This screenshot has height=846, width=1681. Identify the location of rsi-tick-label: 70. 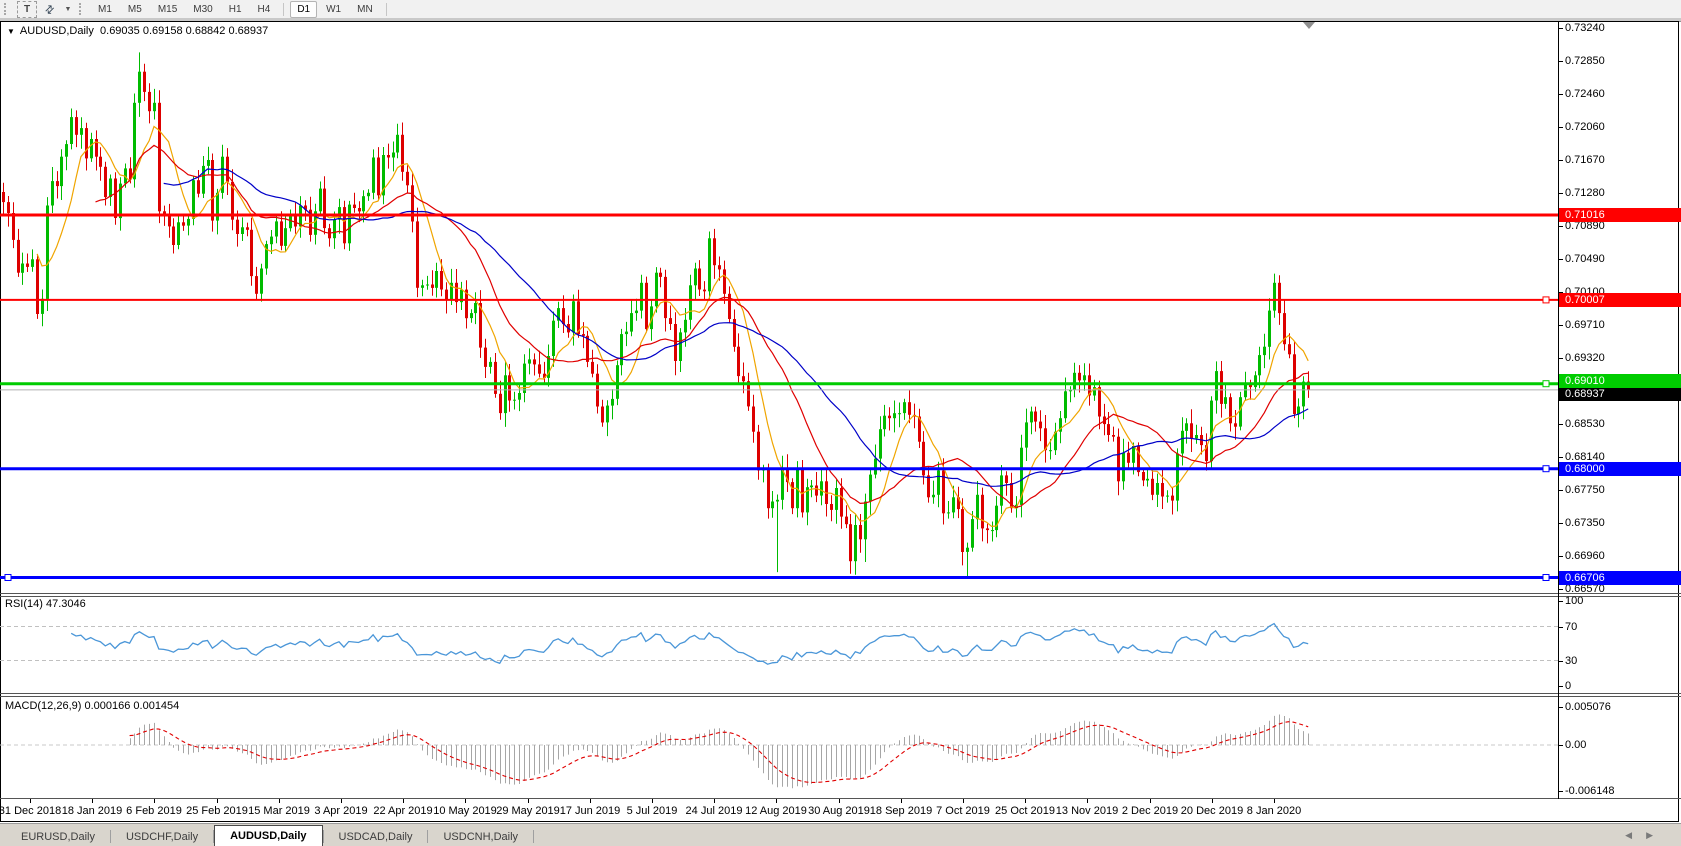
(1571, 627).